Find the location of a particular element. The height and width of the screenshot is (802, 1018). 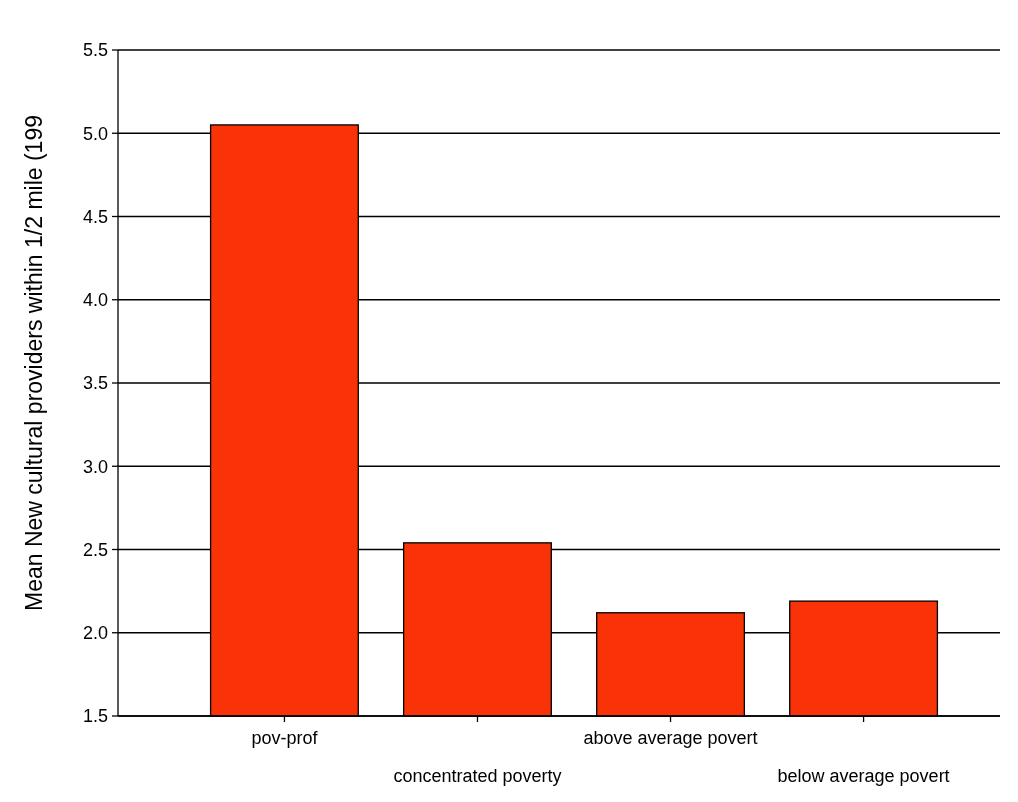

x-tick-label: pov-prof is located at coordinates (285, 738).